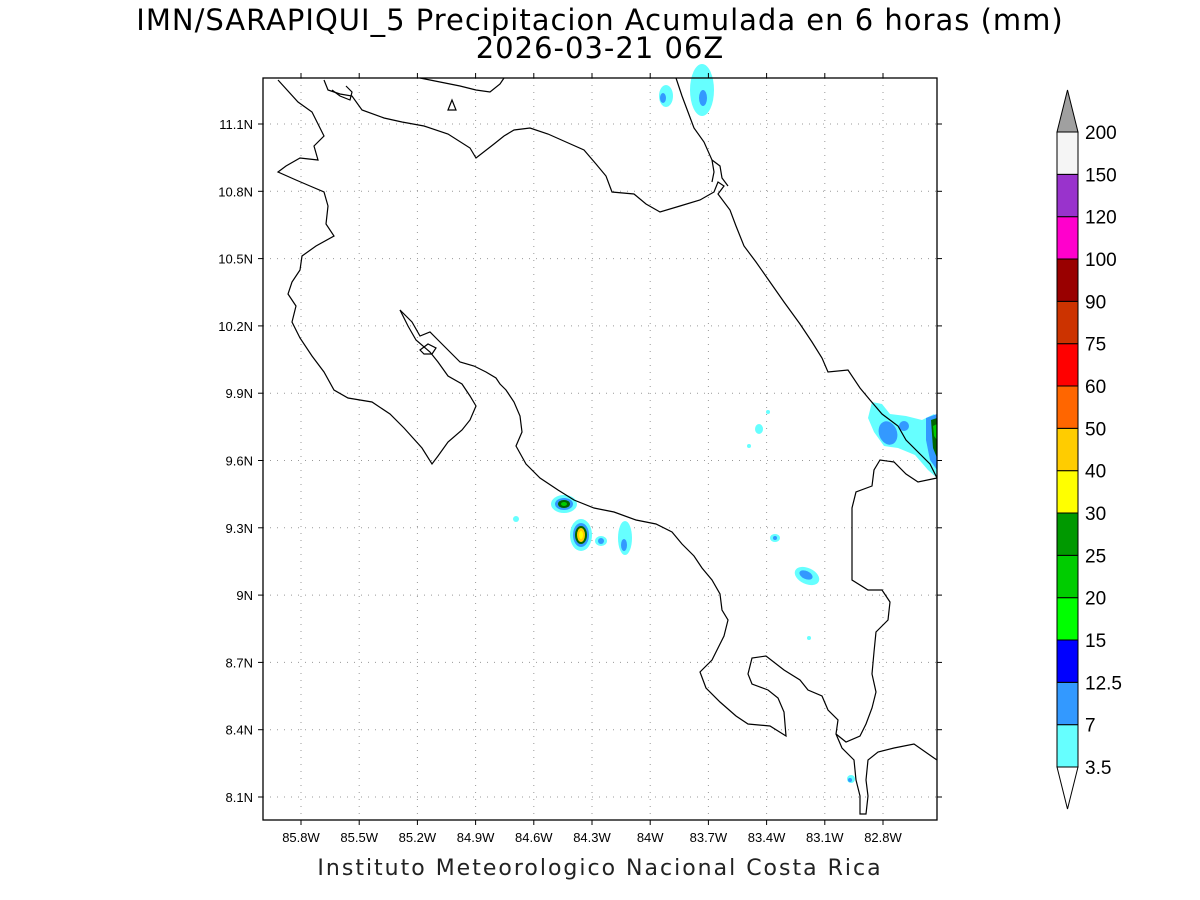 The image size is (1200, 900). I want to click on lat-tick-label: 11.1N, so click(236, 124).